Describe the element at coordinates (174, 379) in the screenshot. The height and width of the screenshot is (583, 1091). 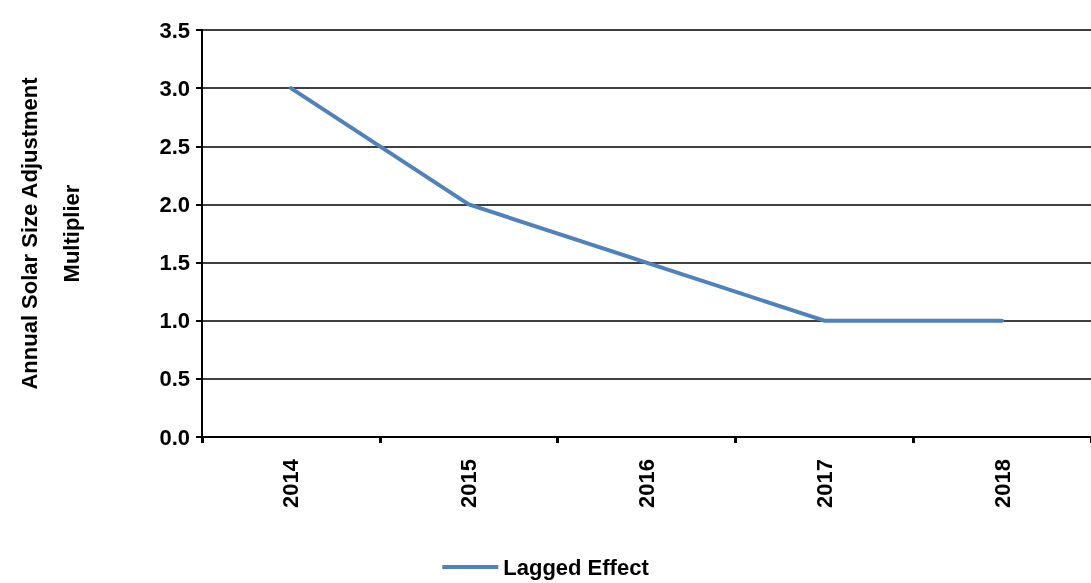
I see `y-tick-label: 0.5` at that location.